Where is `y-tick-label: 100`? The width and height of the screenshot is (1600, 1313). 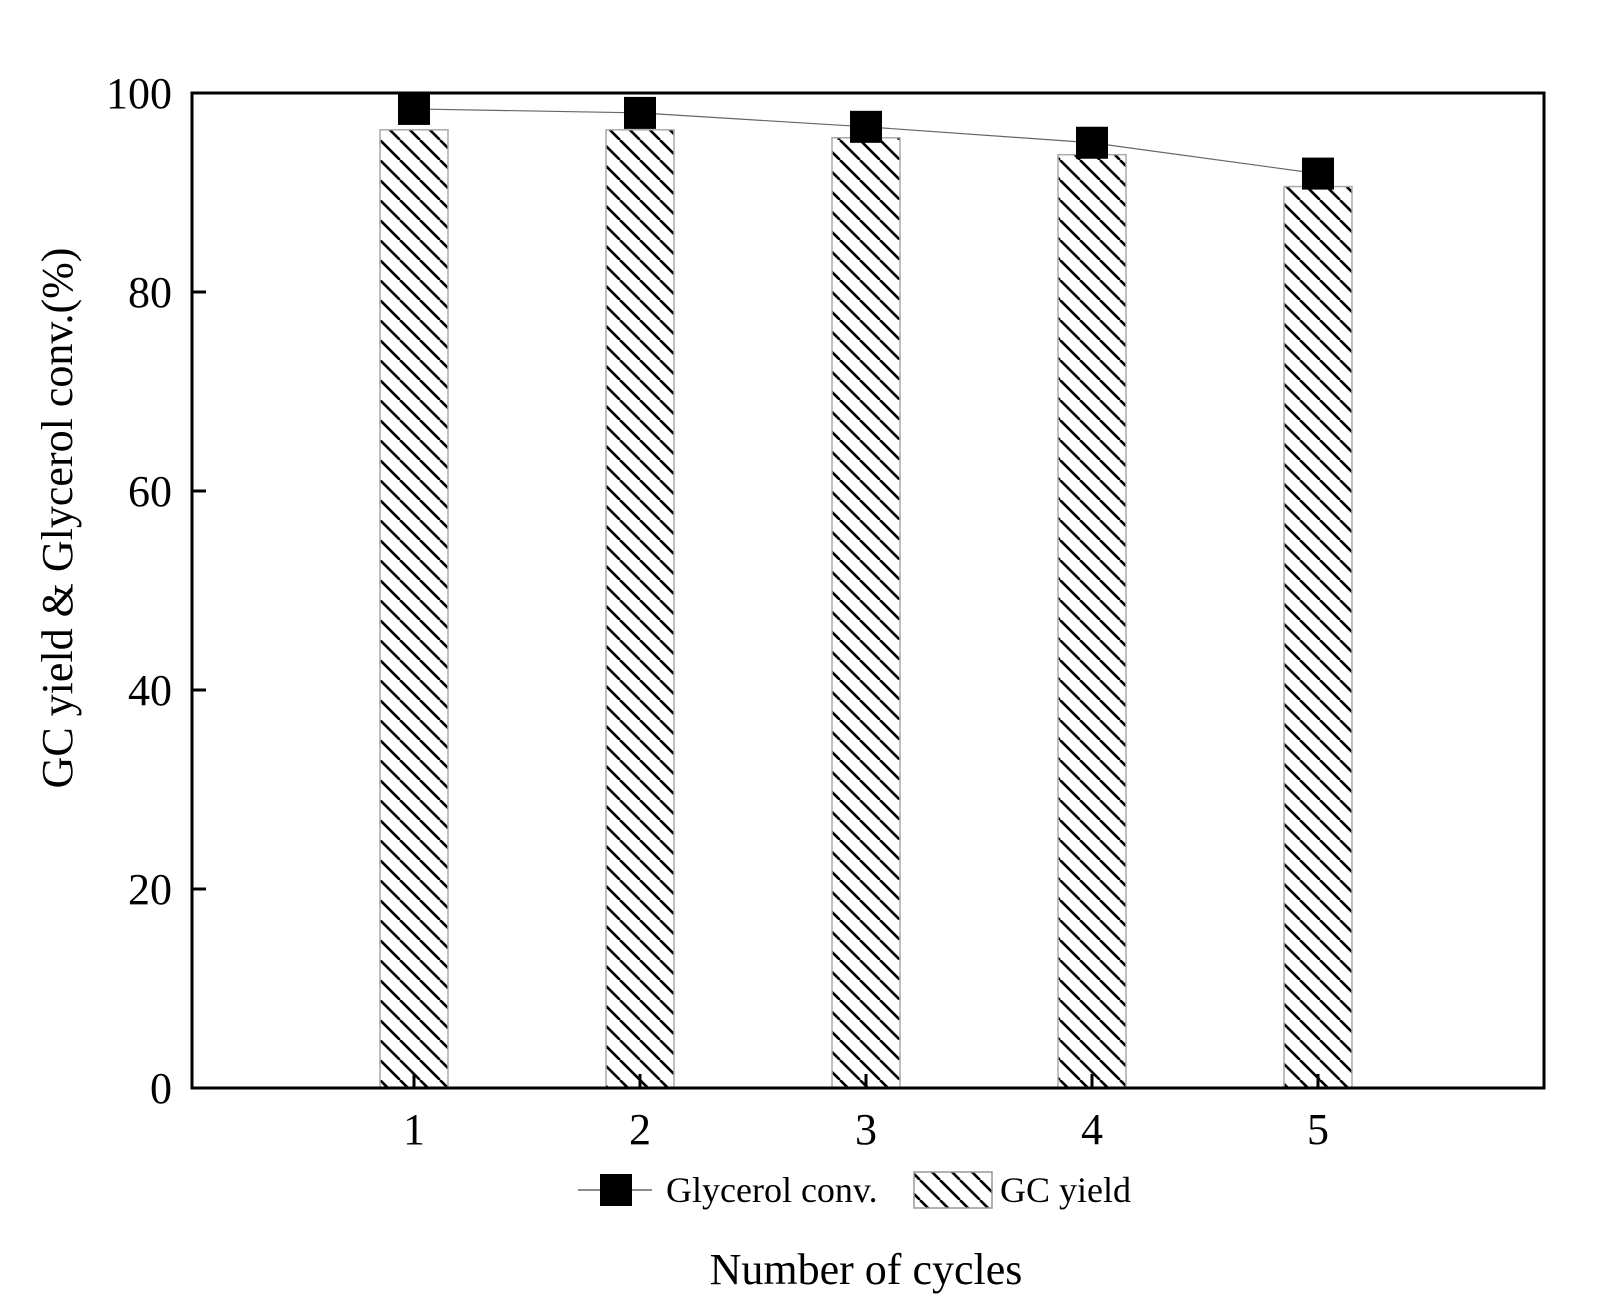 y-tick-label: 100 is located at coordinates (139, 93).